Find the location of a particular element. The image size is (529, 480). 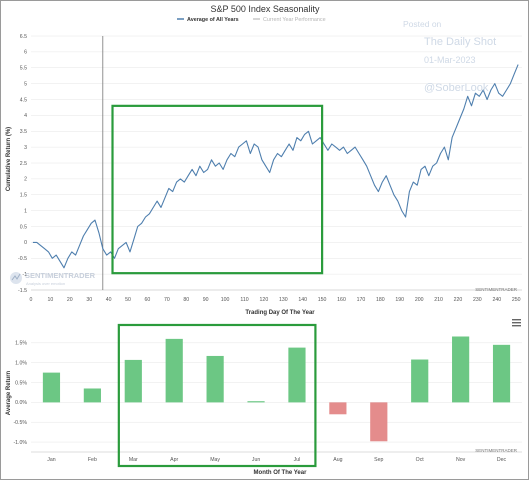

x-tick-label: 190 is located at coordinates (399, 300).